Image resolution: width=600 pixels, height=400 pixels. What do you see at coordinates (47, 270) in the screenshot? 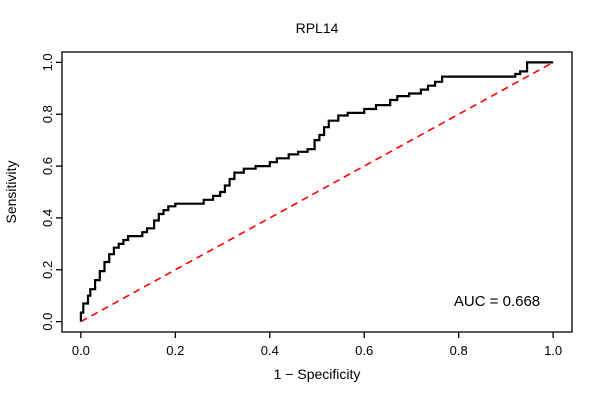
I see `y-tick-label: 0.2` at bounding box center [47, 270].